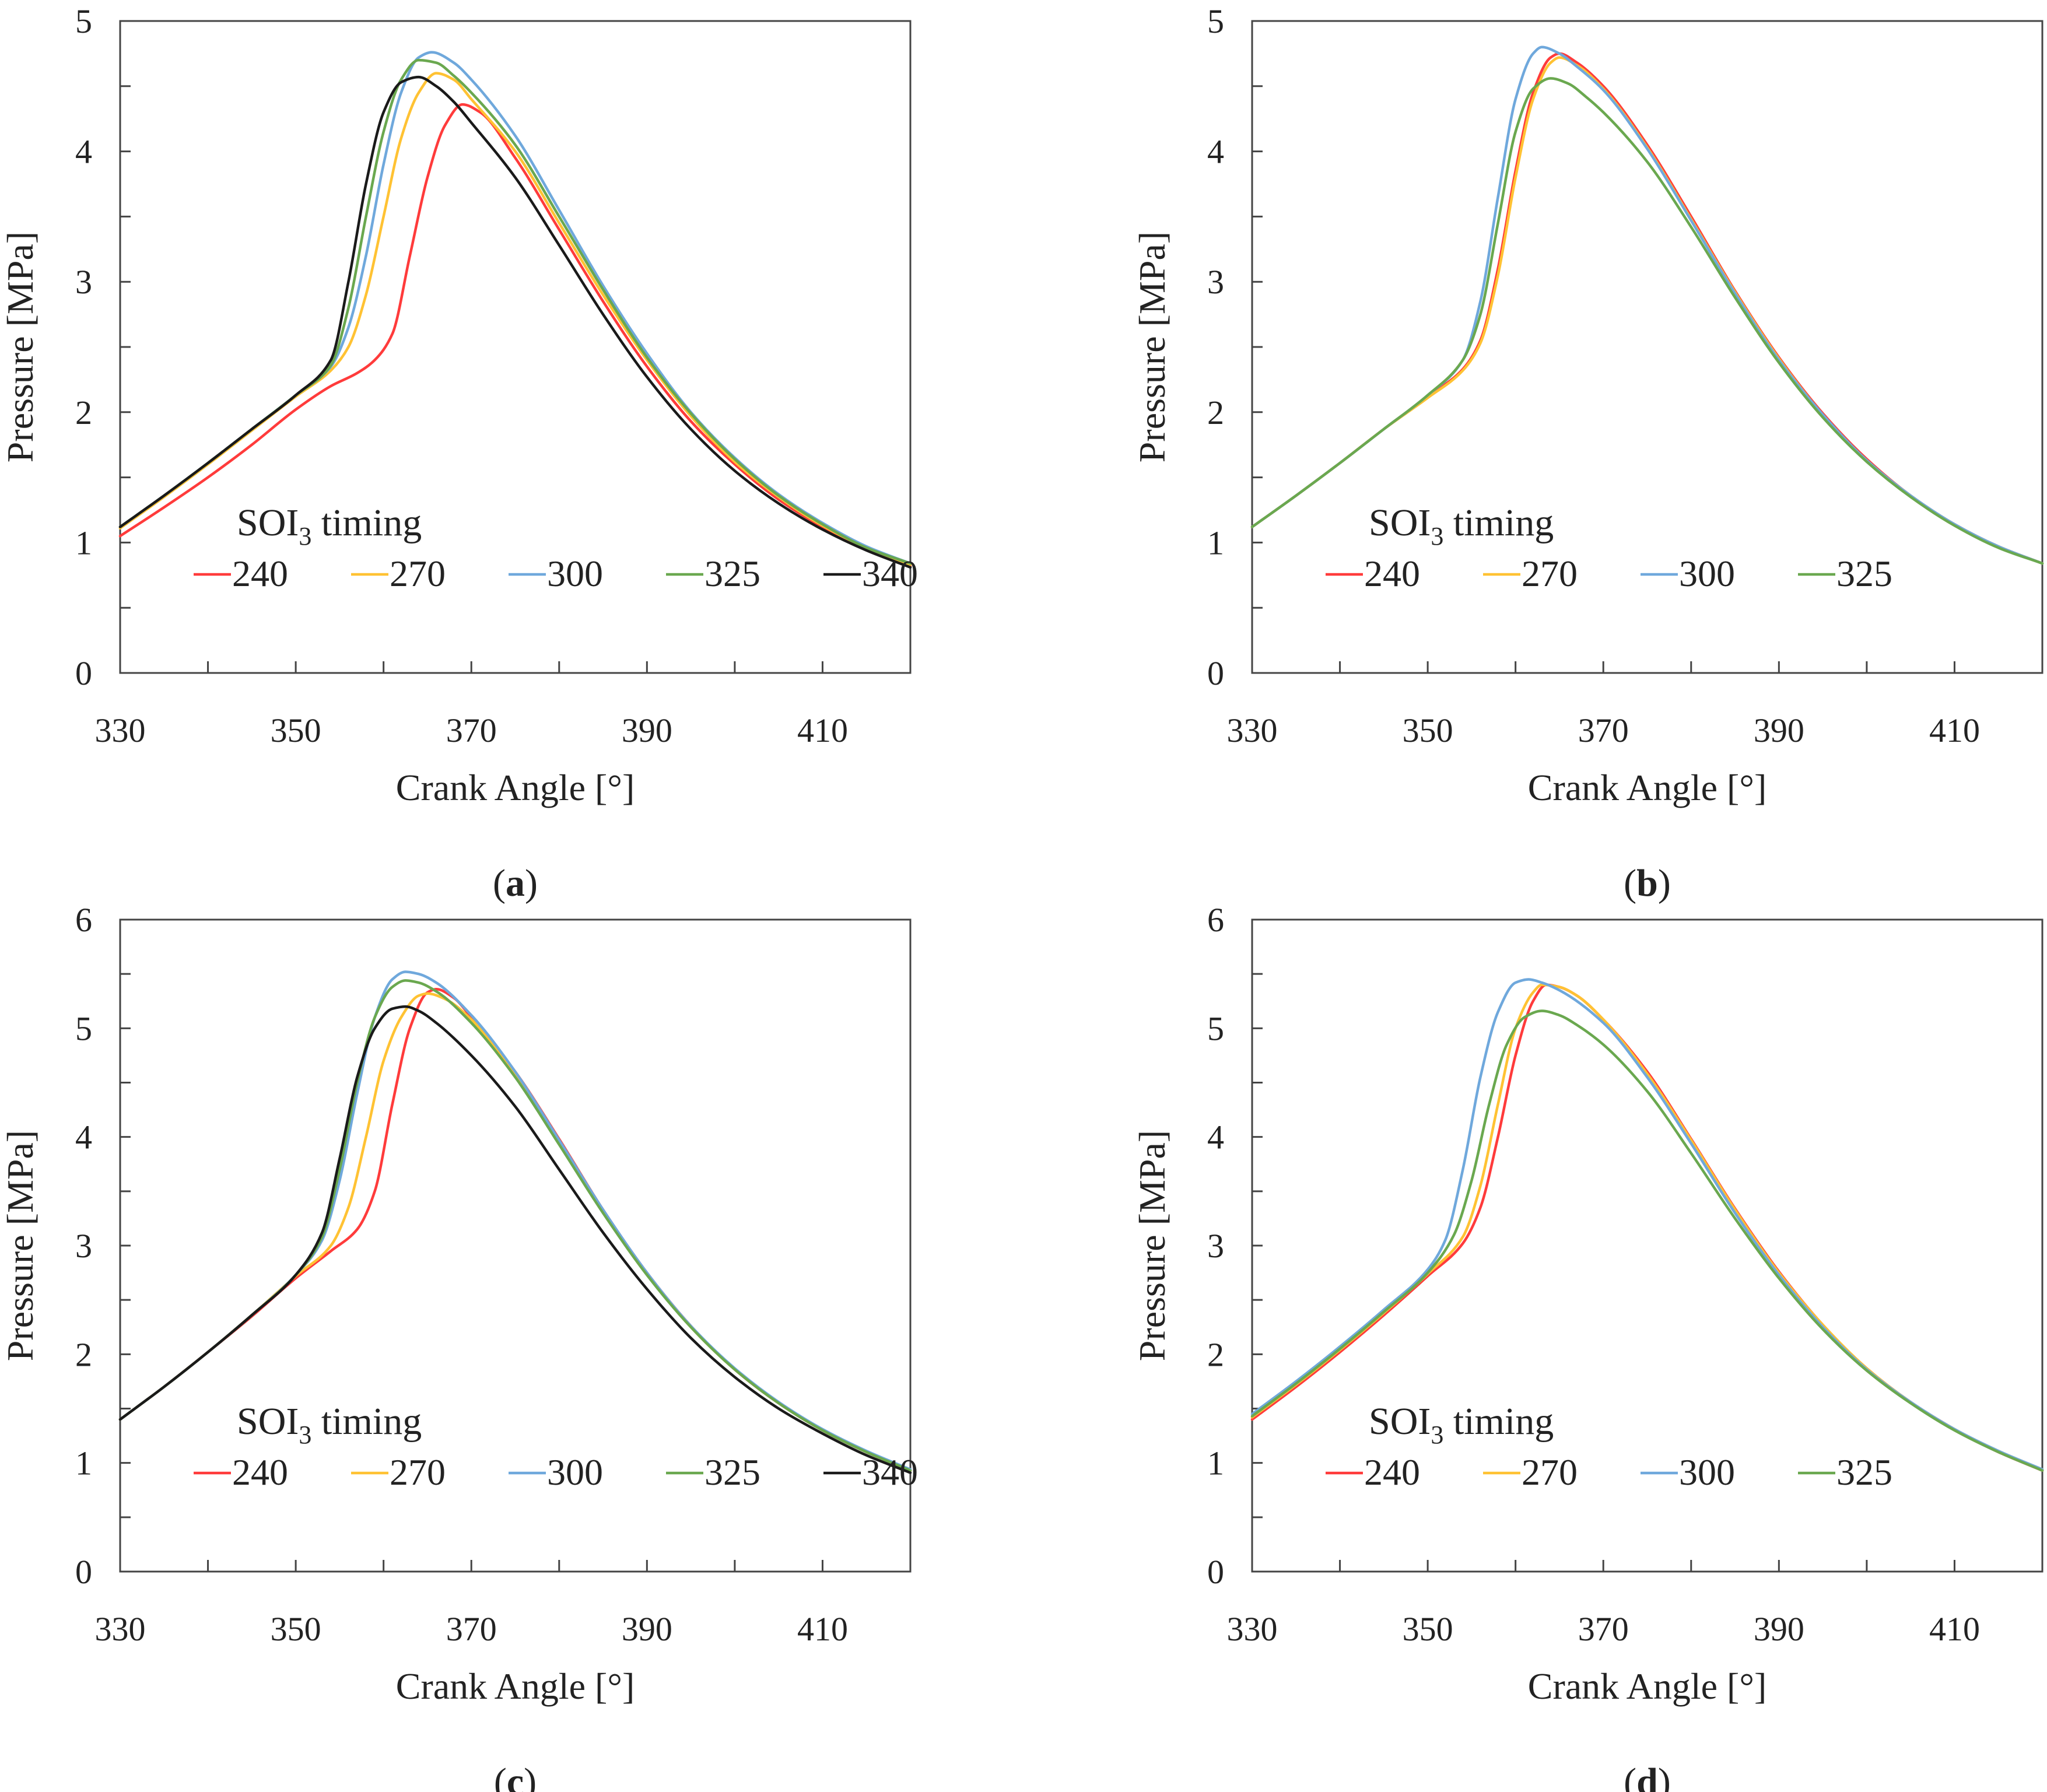  Describe the element at coordinates (1215, 413) in the screenshot. I see `y-tick-label-b: 2` at that location.